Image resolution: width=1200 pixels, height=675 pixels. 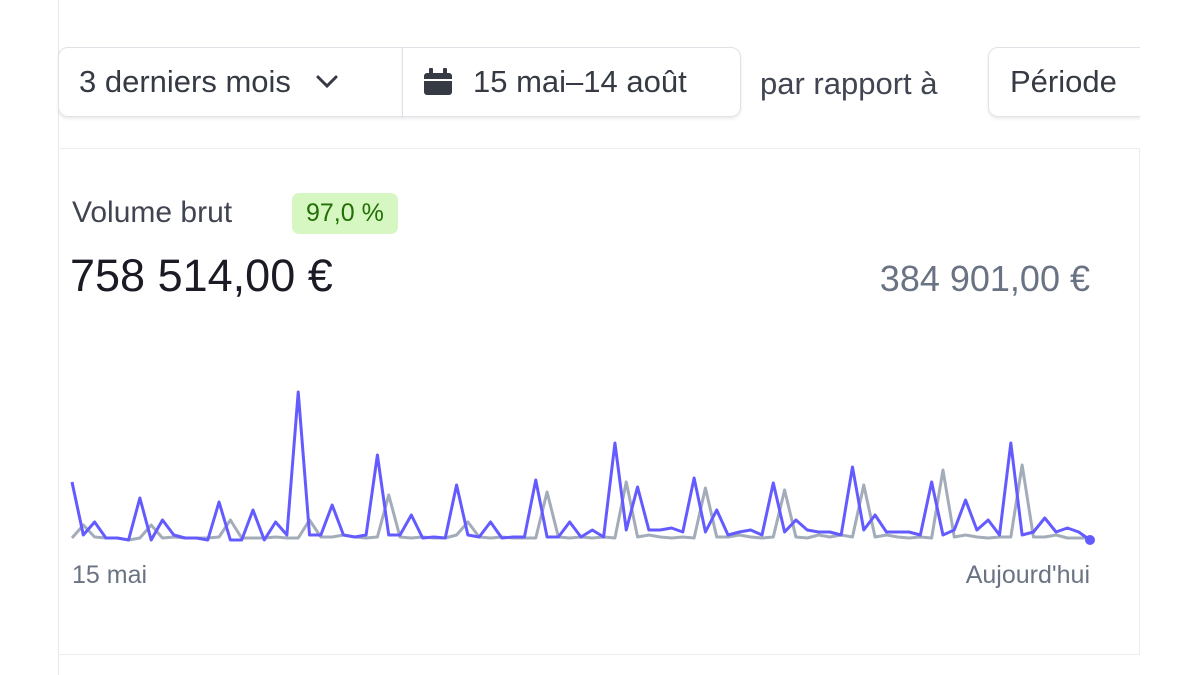 I want to click on date-button: 15 mai–14 août, so click(x=571, y=82).